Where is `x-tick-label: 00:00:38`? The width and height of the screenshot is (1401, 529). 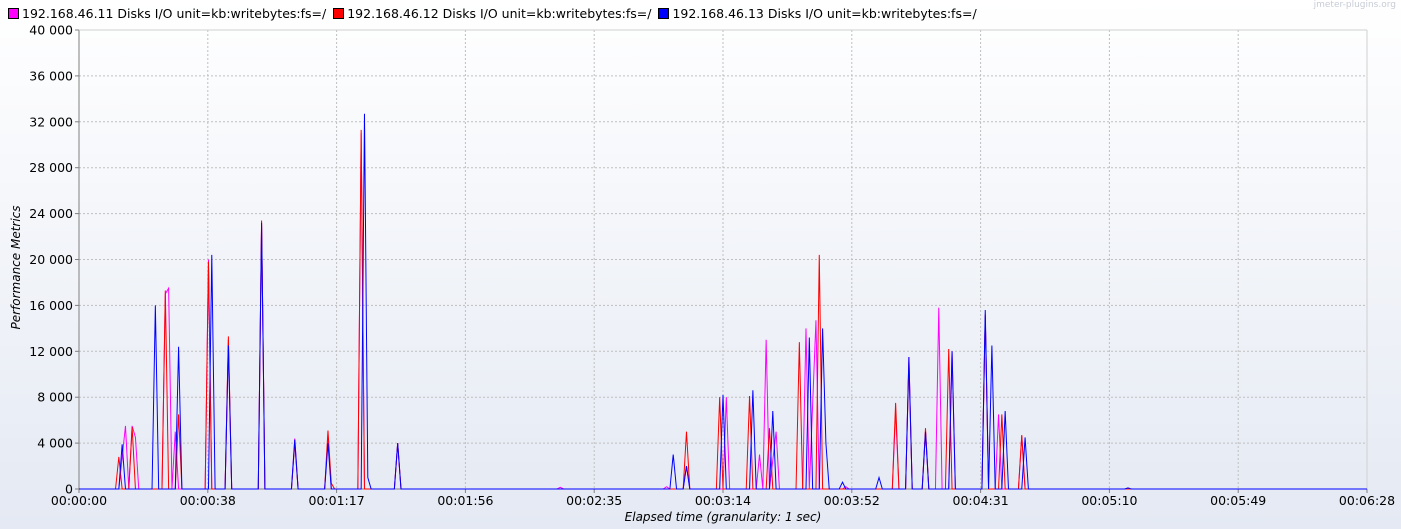 x-tick-label: 00:00:38 is located at coordinates (208, 500).